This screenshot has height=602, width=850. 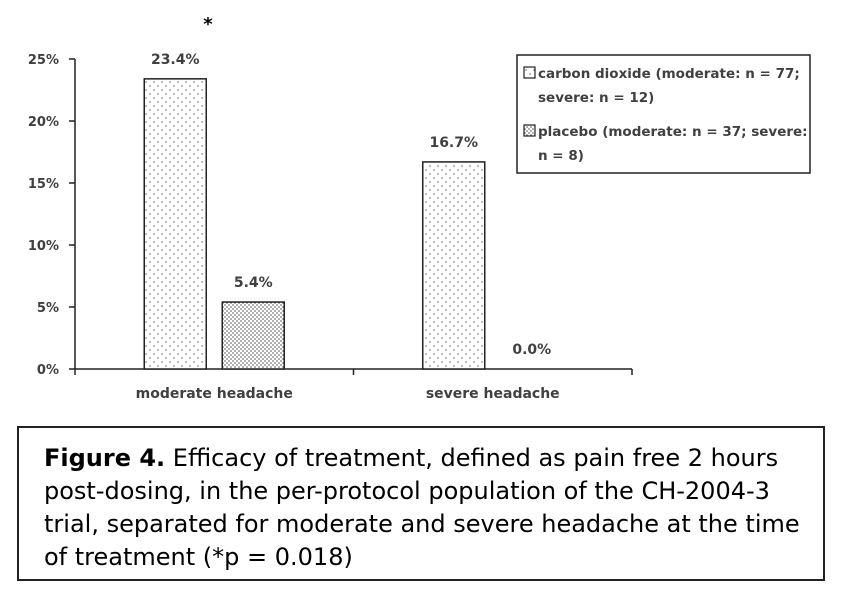 What do you see at coordinates (43, 60) in the screenshot?
I see `y-tick-label: 25%` at bounding box center [43, 60].